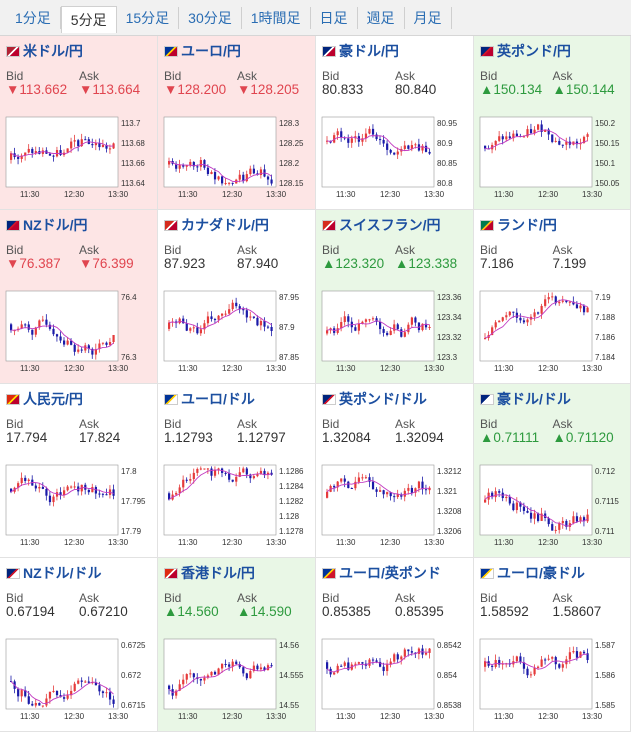  Describe the element at coordinates (369, 51) in the screenshot. I see `pair-name: 豪ドル/円` at that location.